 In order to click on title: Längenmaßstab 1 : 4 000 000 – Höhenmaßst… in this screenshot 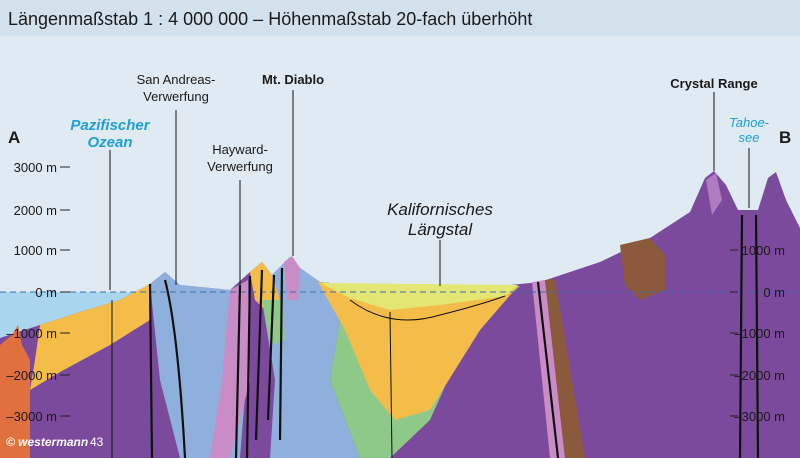, I will do `click(270, 19)`.